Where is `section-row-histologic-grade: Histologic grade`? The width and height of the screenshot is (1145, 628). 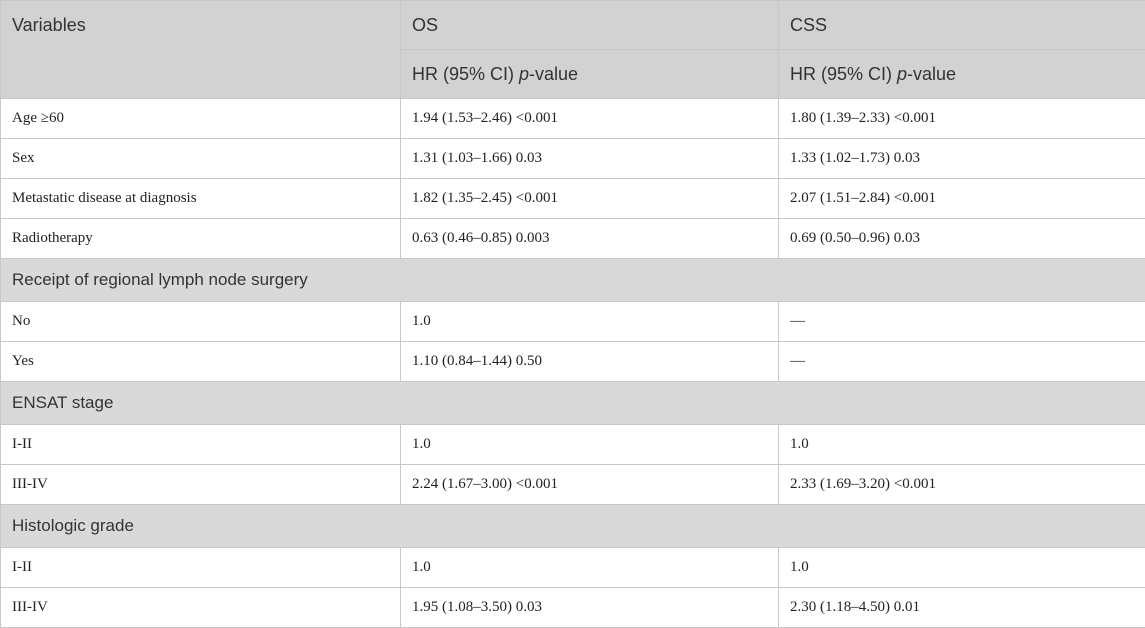
section-row-histologic-grade: Histologic grade is located at coordinates (573, 526).